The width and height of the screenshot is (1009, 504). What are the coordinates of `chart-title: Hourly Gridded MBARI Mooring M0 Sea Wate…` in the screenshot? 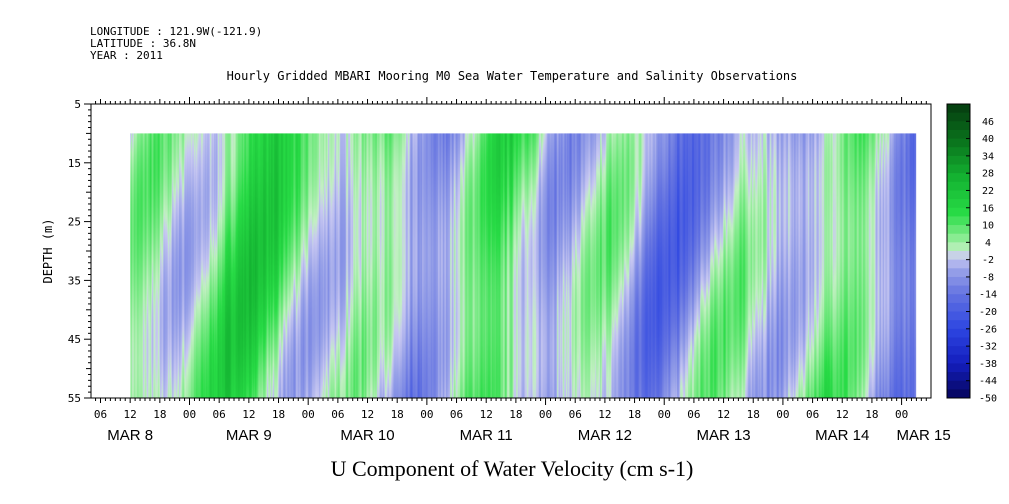 It's located at (512, 76).